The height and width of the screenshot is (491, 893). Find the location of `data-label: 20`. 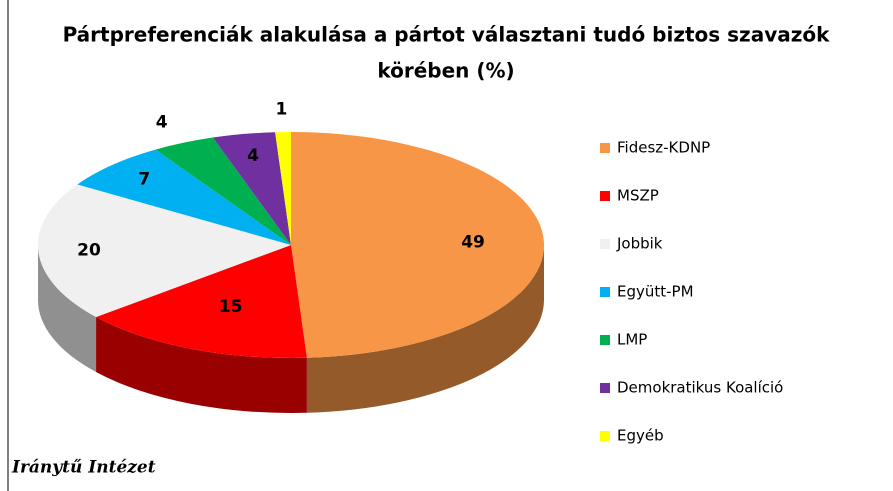

data-label: 20 is located at coordinates (89, 251).